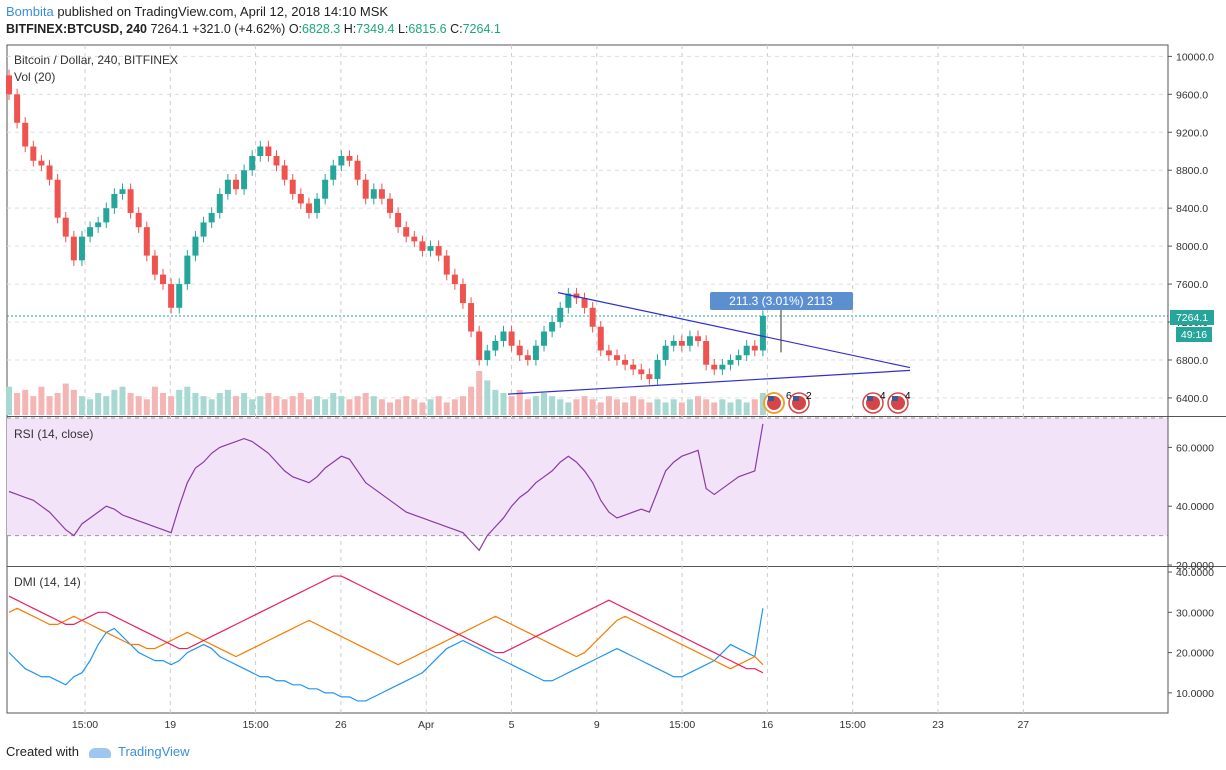 The width and height of the screenshot is (1226, 770). What do you see at coordinates (154, 751) in the screenshot?
I see `tradingview-link: TradingView` at bounding box center [154, 751].